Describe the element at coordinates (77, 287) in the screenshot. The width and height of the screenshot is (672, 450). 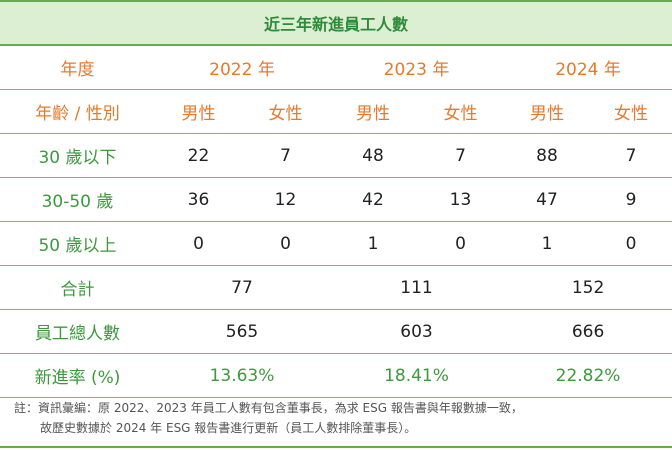
I see `total-label: 合計` at that location.